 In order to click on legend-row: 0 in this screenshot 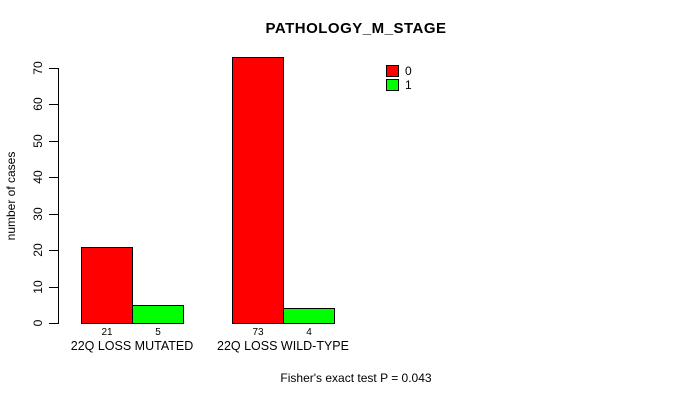, I will do `click(399, 71)`.